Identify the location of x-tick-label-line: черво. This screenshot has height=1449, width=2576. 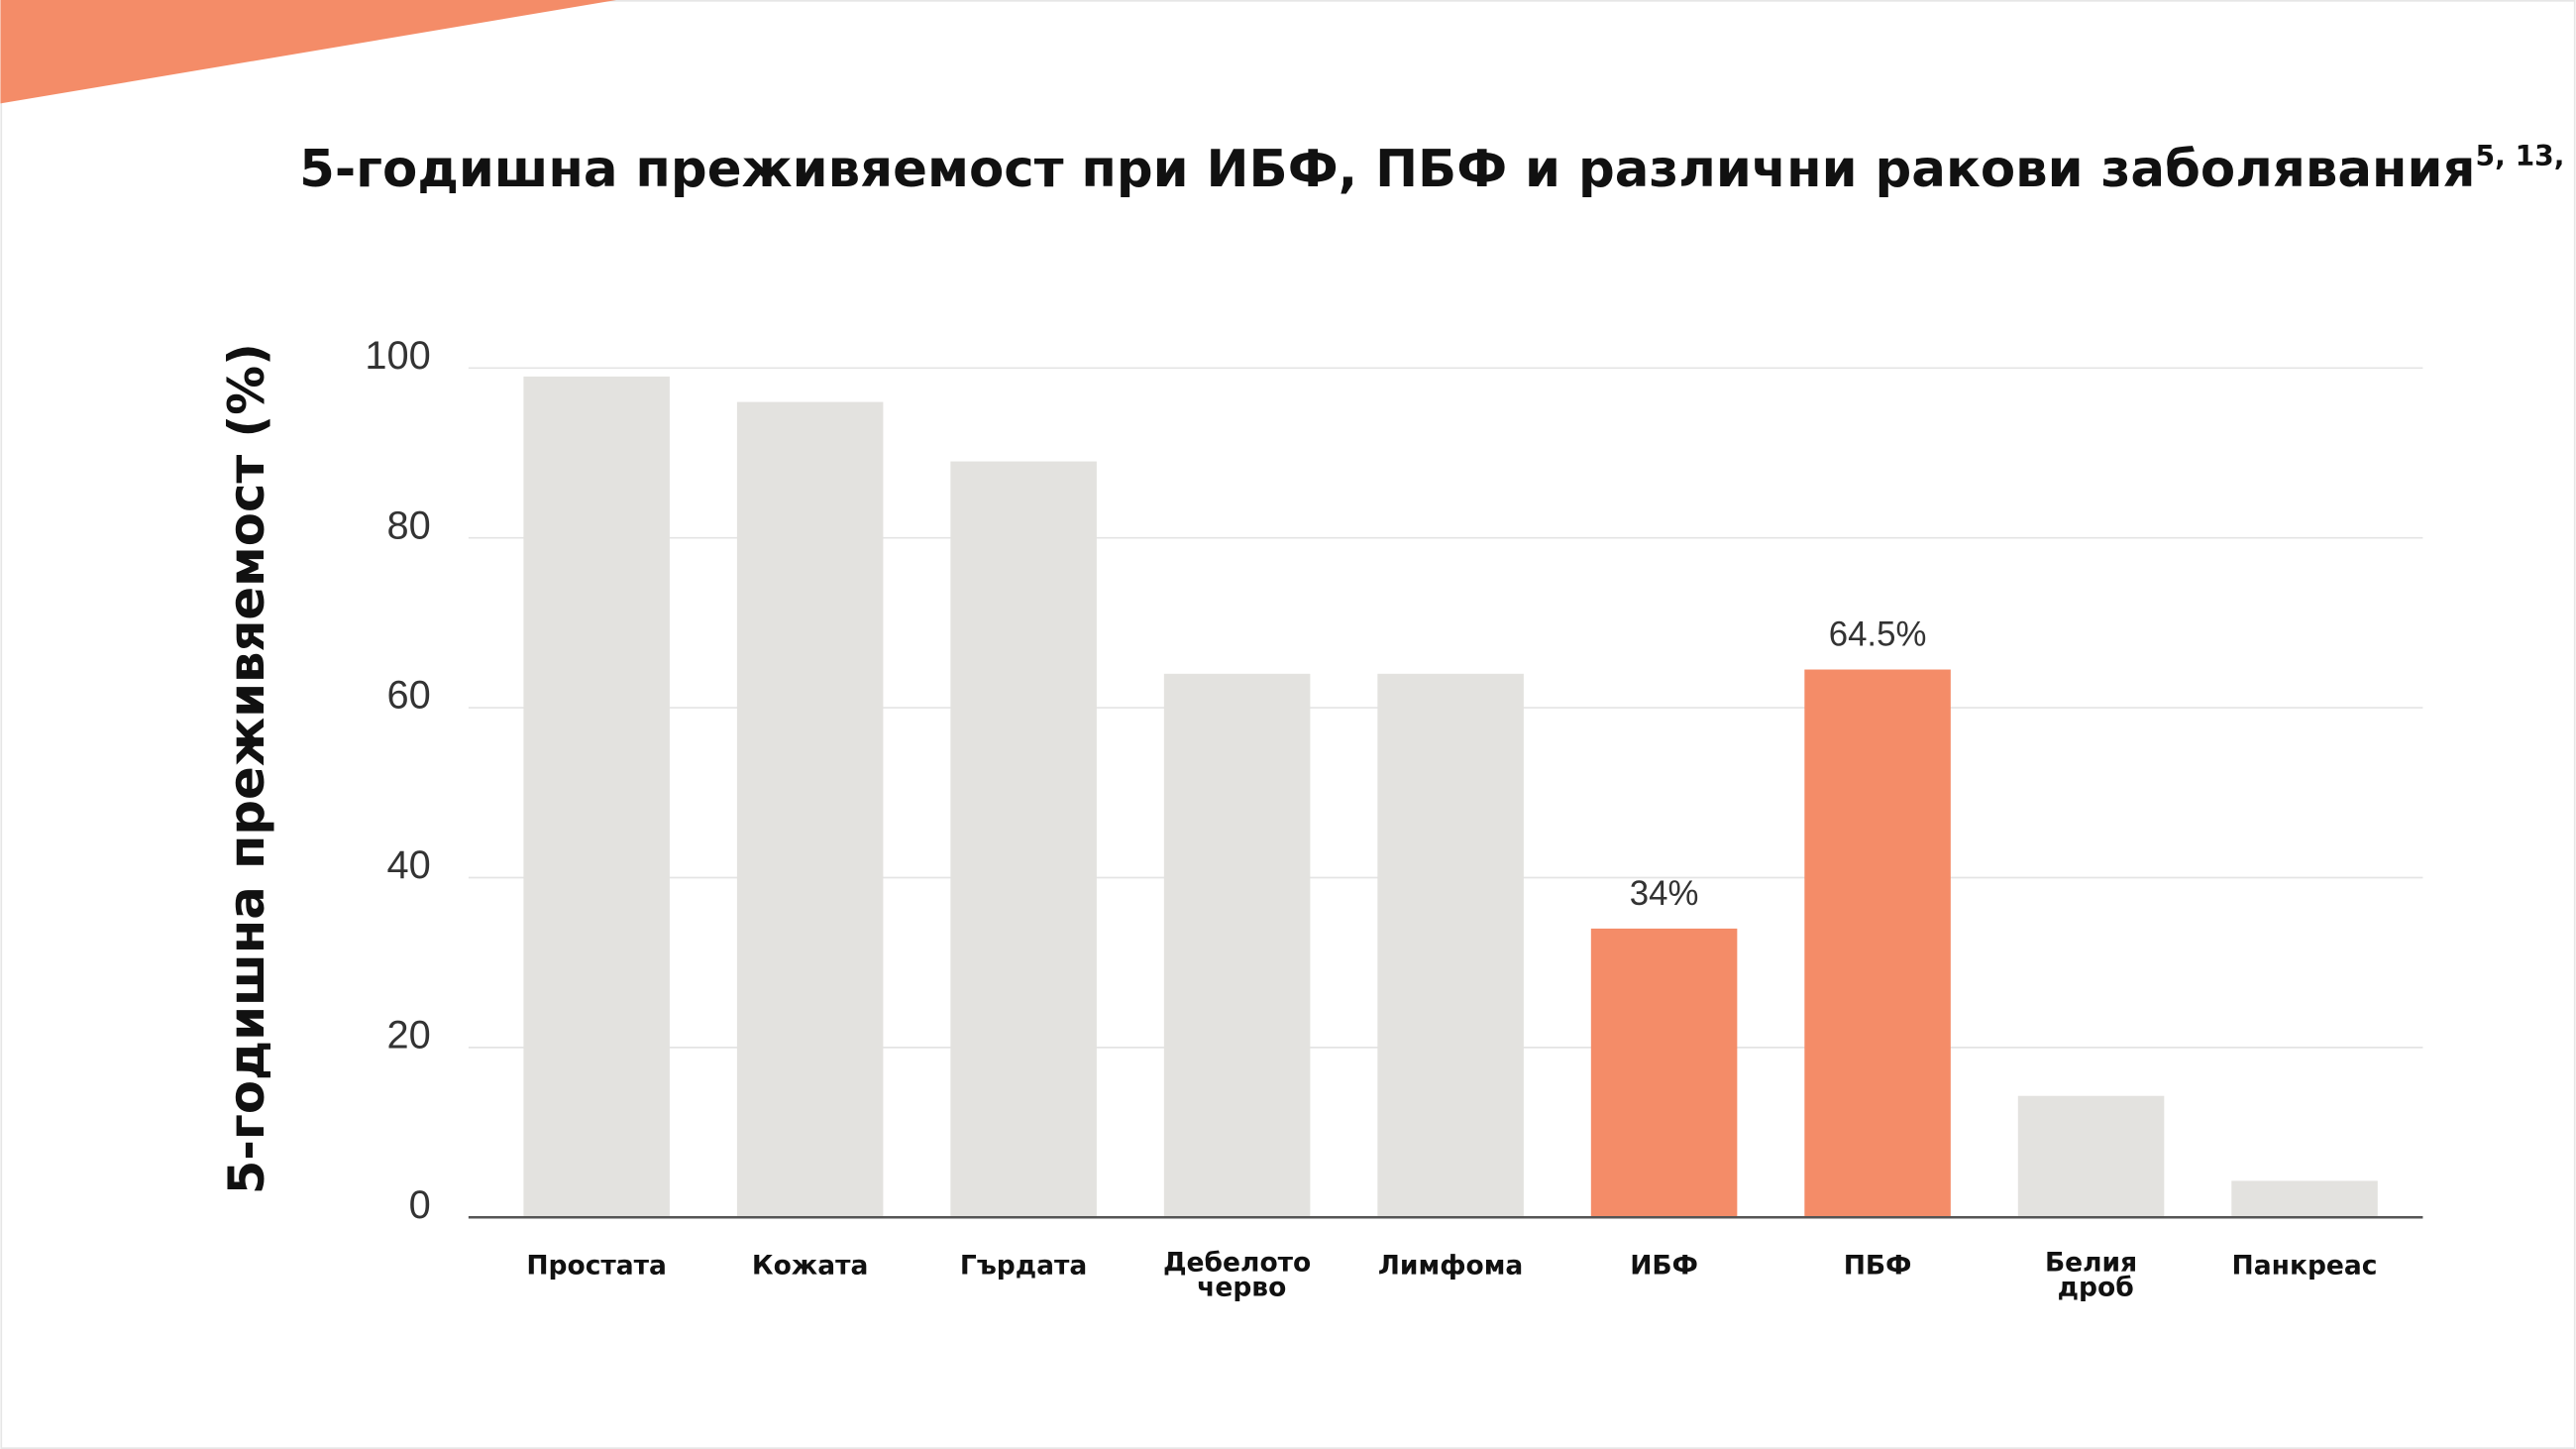
(1237, 1287).